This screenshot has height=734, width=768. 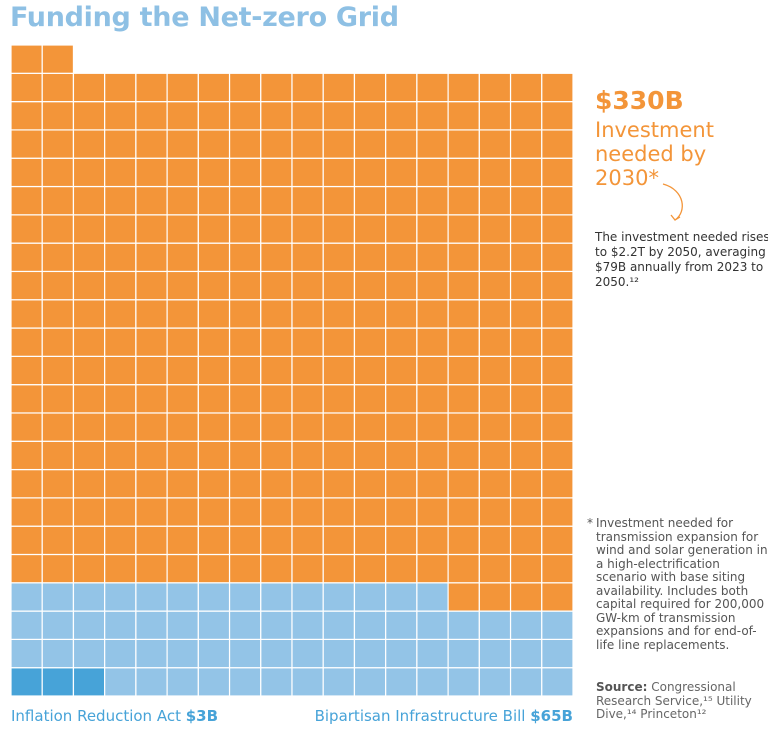 What do you see at coordinates (672, 202) in the screenshot?
I see `arrow` at bounding box center [672, 202].